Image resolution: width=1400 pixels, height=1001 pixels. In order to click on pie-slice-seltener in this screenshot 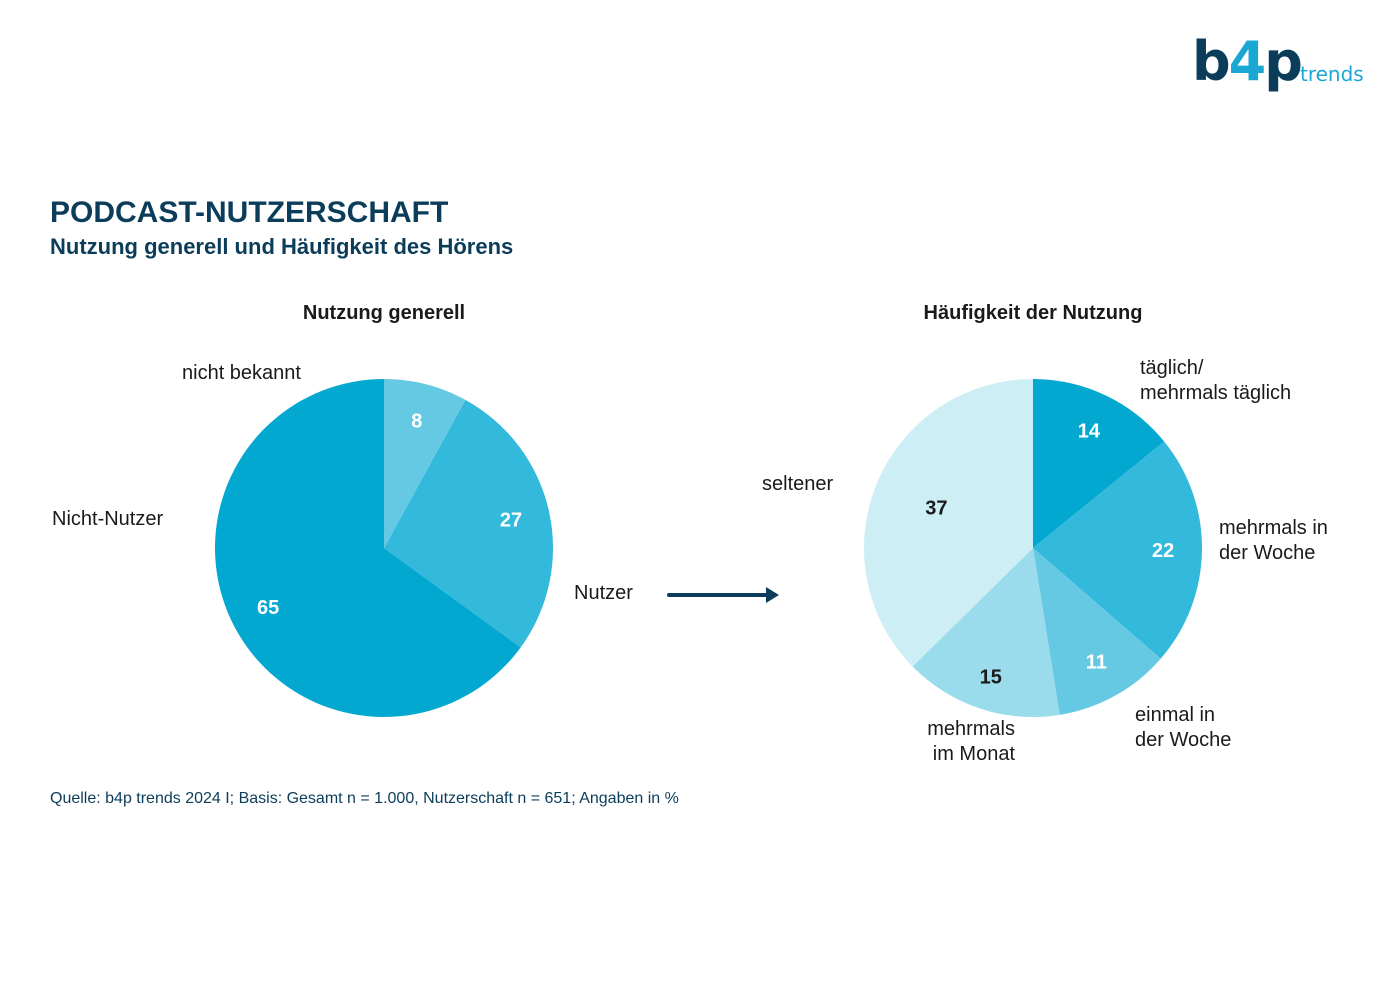, I will do `click(948, 523)`.